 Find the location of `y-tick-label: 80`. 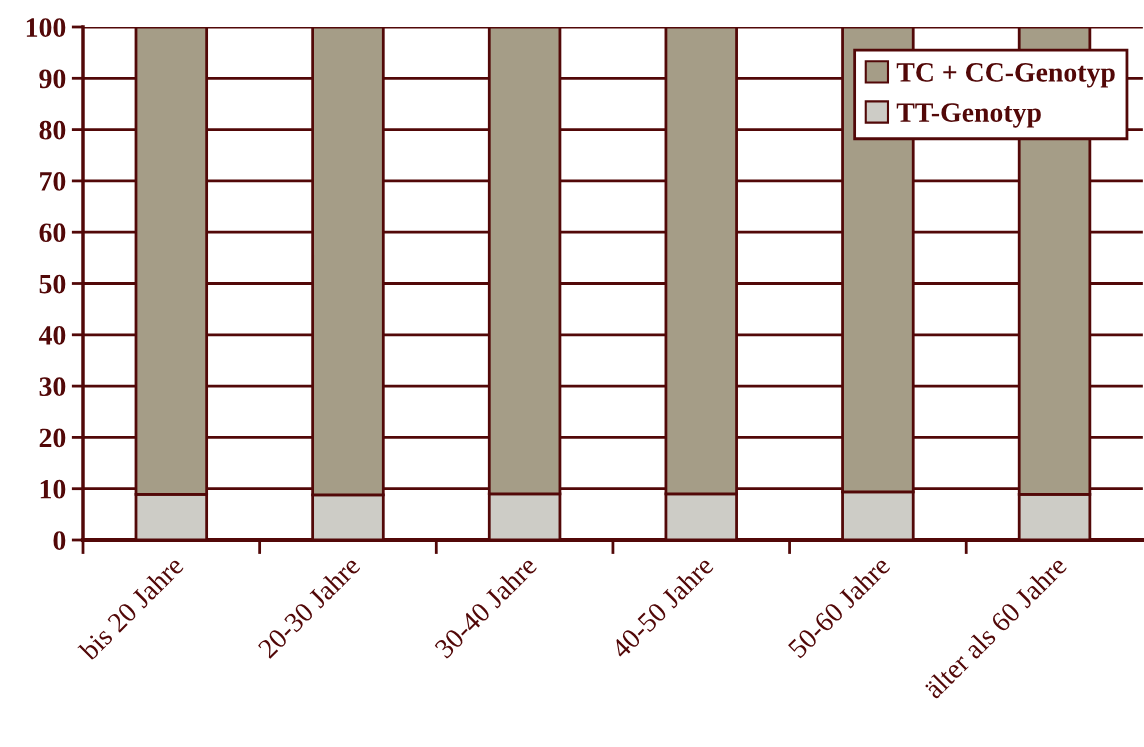

y-tick-label: 80 is located at coordinates (52, 130).